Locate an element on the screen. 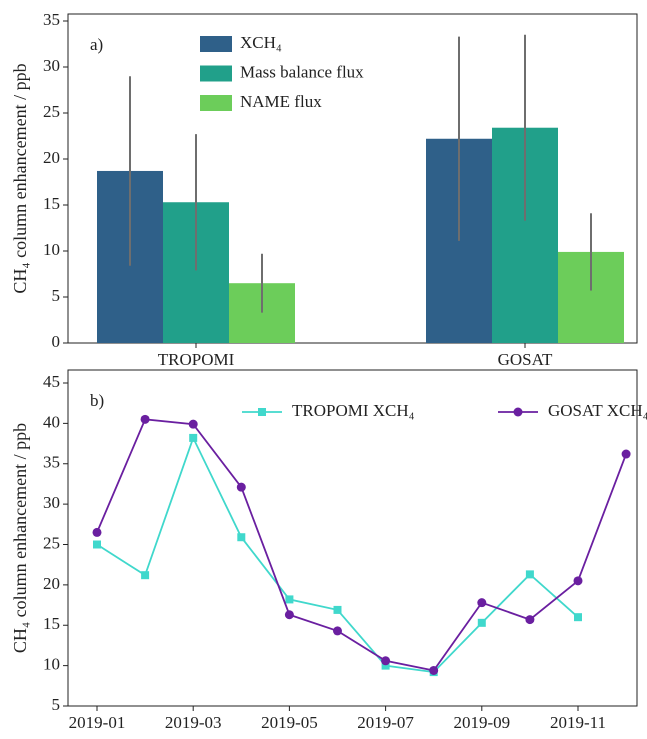 Image resolution: width=647 pixels, height=739 pixels. x-tick-label: TROPOMI is located at coordinates (196, 359).